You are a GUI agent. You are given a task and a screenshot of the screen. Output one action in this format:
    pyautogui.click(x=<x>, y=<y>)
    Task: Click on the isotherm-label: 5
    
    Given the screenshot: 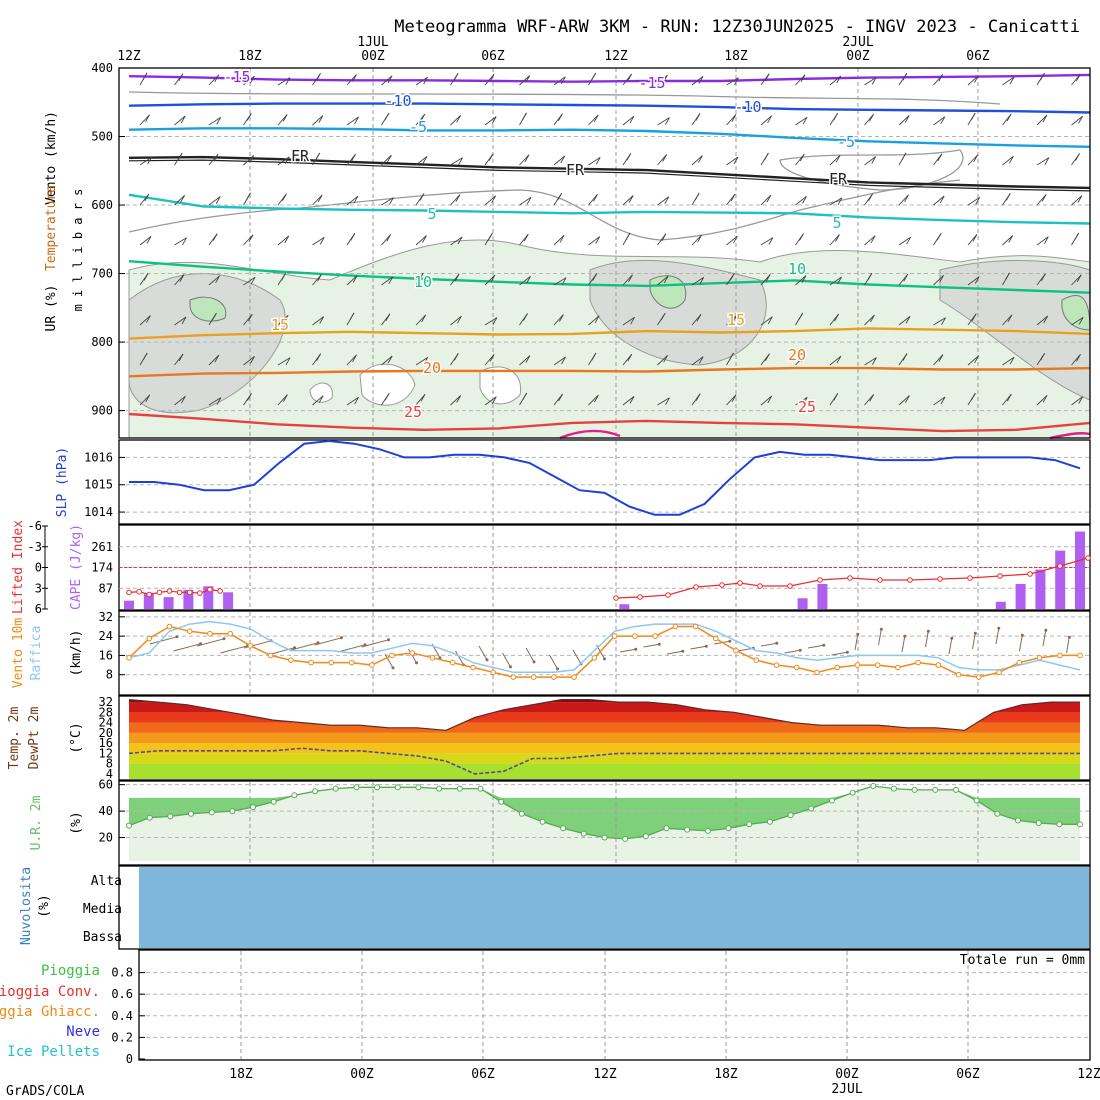 What is the action you would take?
    pyautogui.click(x=431, y=214)
    